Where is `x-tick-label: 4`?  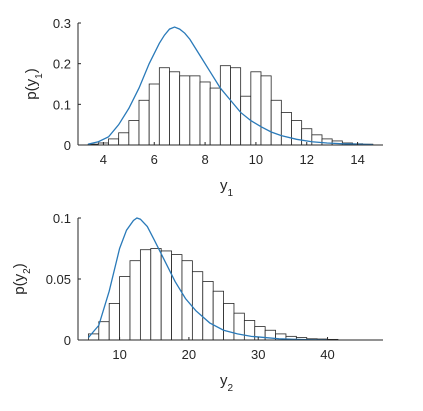
x-tick-label: 4 is located at coordinates (103, 159).